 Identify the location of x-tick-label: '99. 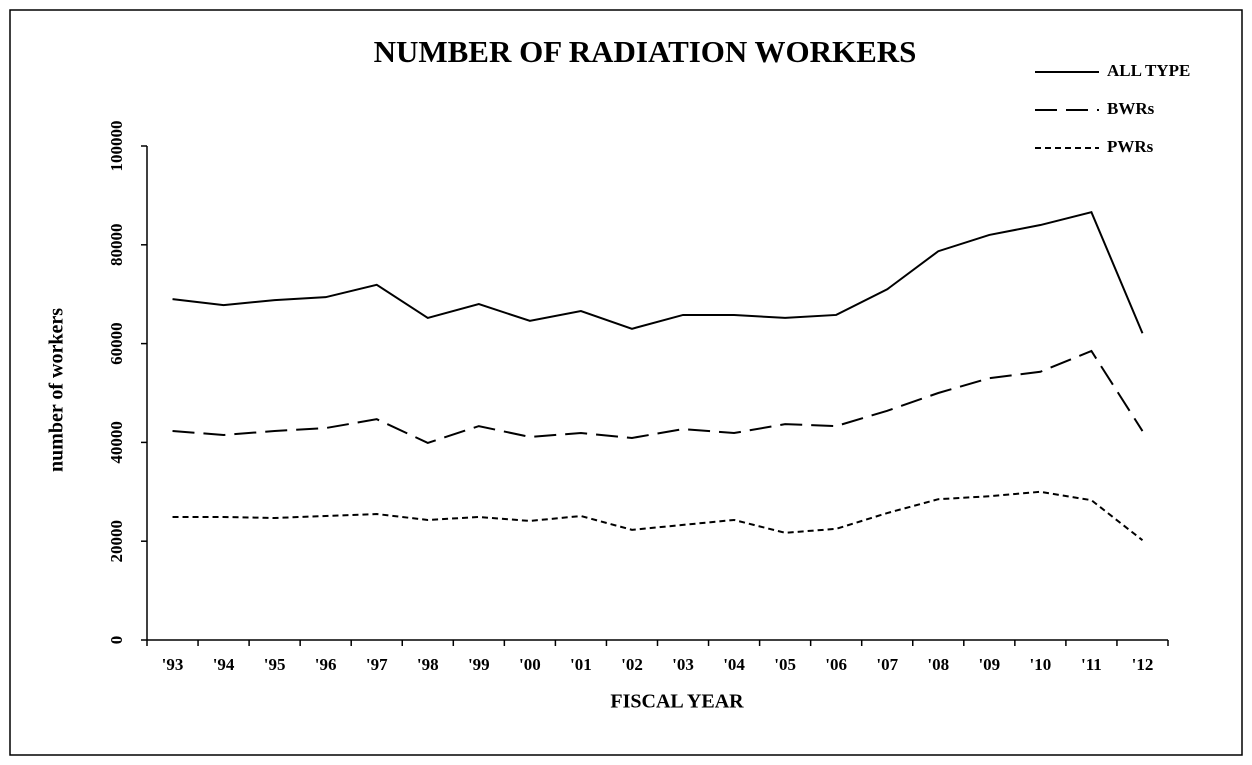
(479, 664).